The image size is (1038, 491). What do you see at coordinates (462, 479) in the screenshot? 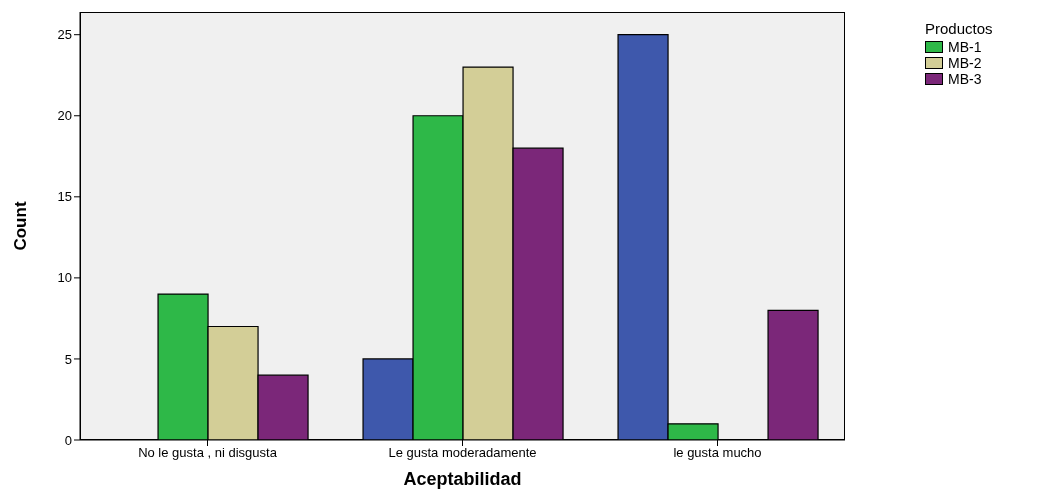
I see `x-axis-title: Aceptabilidad` at bounding box center [462, 479].